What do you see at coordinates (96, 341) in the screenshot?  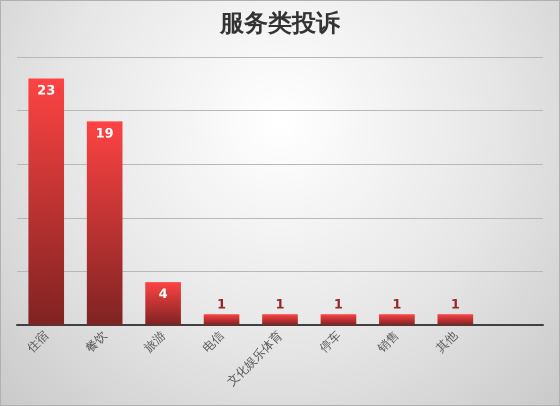 I see `x-tick-label: 餐饮` at bounding box center [96, 341].